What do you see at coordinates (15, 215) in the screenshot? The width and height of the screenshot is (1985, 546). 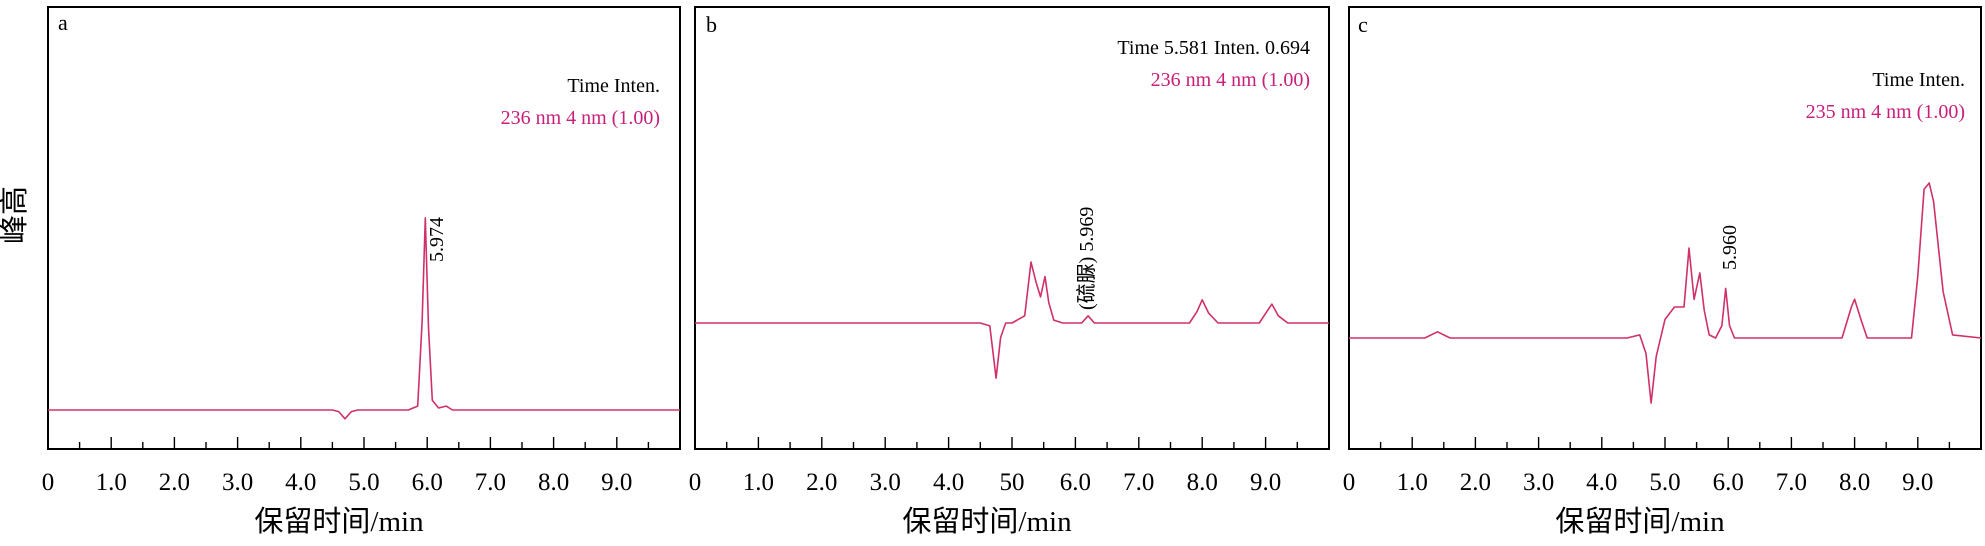 I see `y-axis-label: 峰高` at bounding box center [15, 215].